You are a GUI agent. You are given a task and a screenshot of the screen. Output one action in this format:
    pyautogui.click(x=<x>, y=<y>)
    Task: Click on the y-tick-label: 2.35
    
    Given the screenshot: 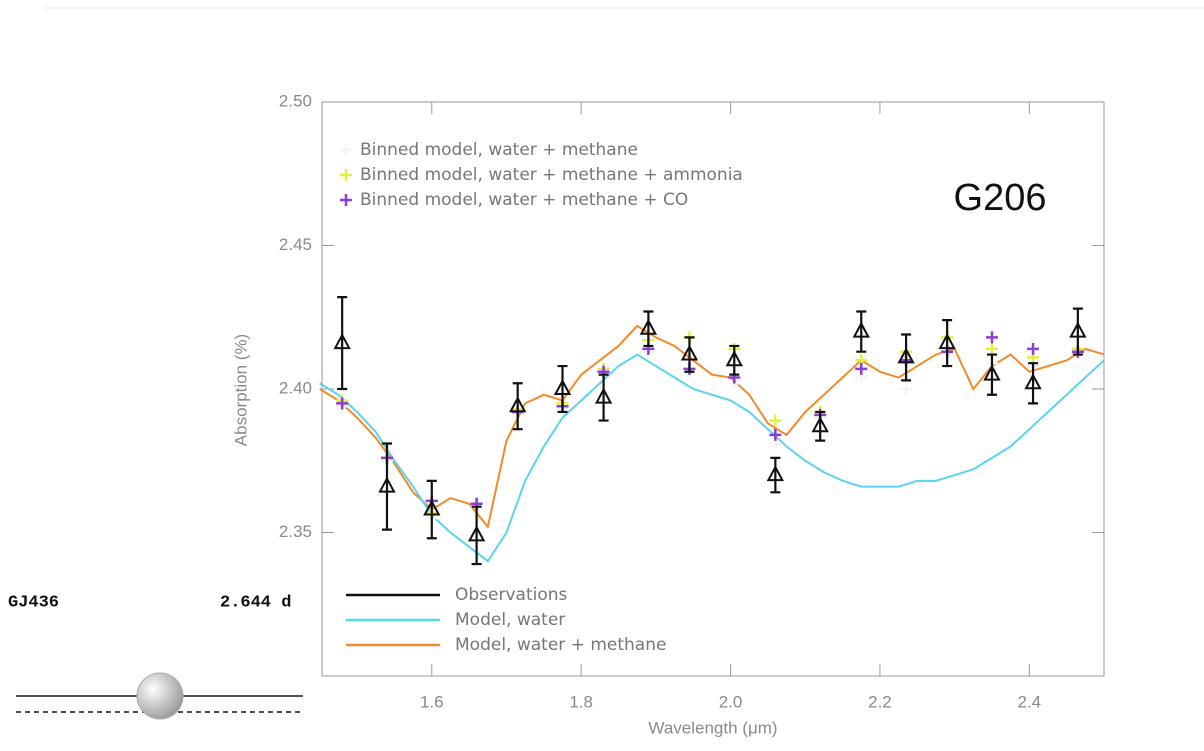 What is the action you would take?
    pyautogui.click(x=295, y=531)
    